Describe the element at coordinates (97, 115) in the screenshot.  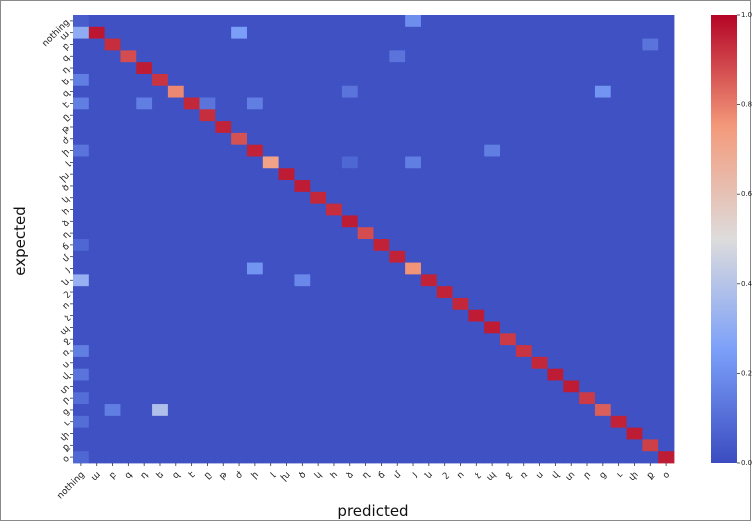
I see `heatmap-cell-r8-c1` at that location.